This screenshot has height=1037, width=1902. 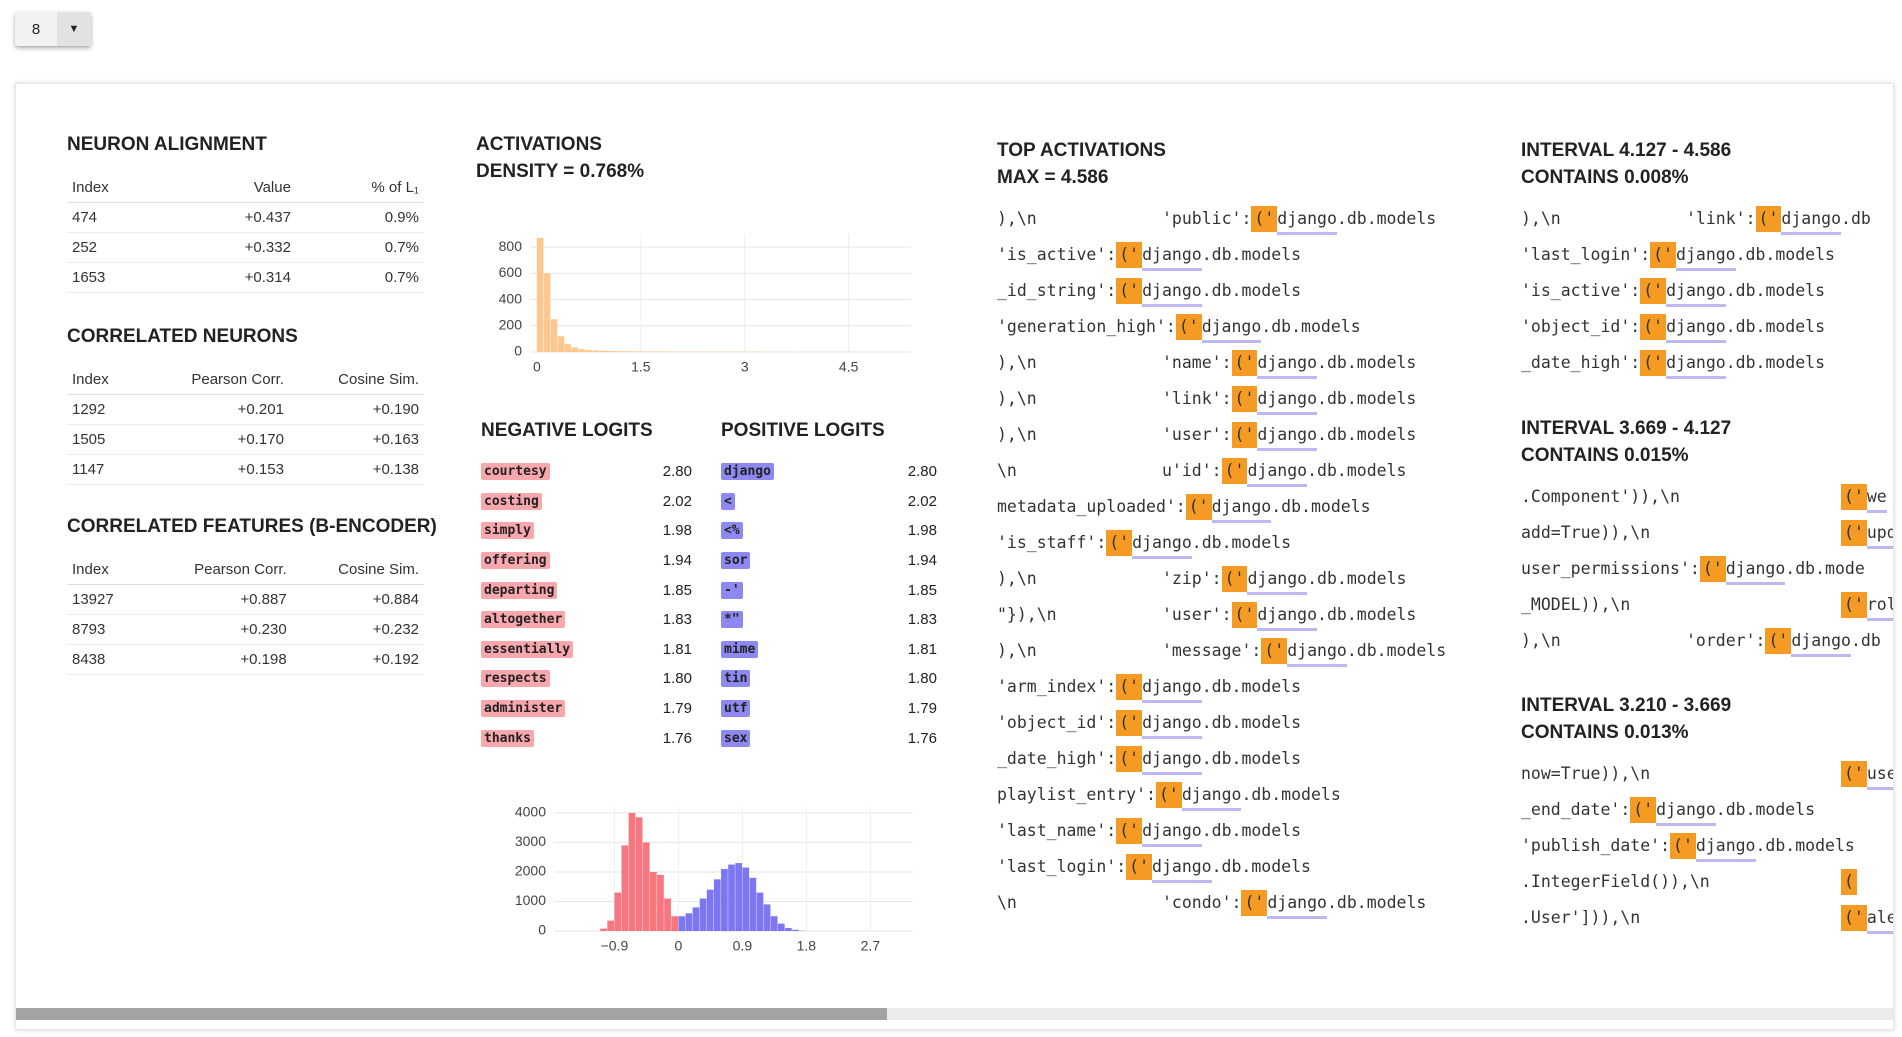 What do you see at coordinates (586, 650) in the screenshot?
I see `logit-row: essentially 1.81` at bounding box center [586, 650].